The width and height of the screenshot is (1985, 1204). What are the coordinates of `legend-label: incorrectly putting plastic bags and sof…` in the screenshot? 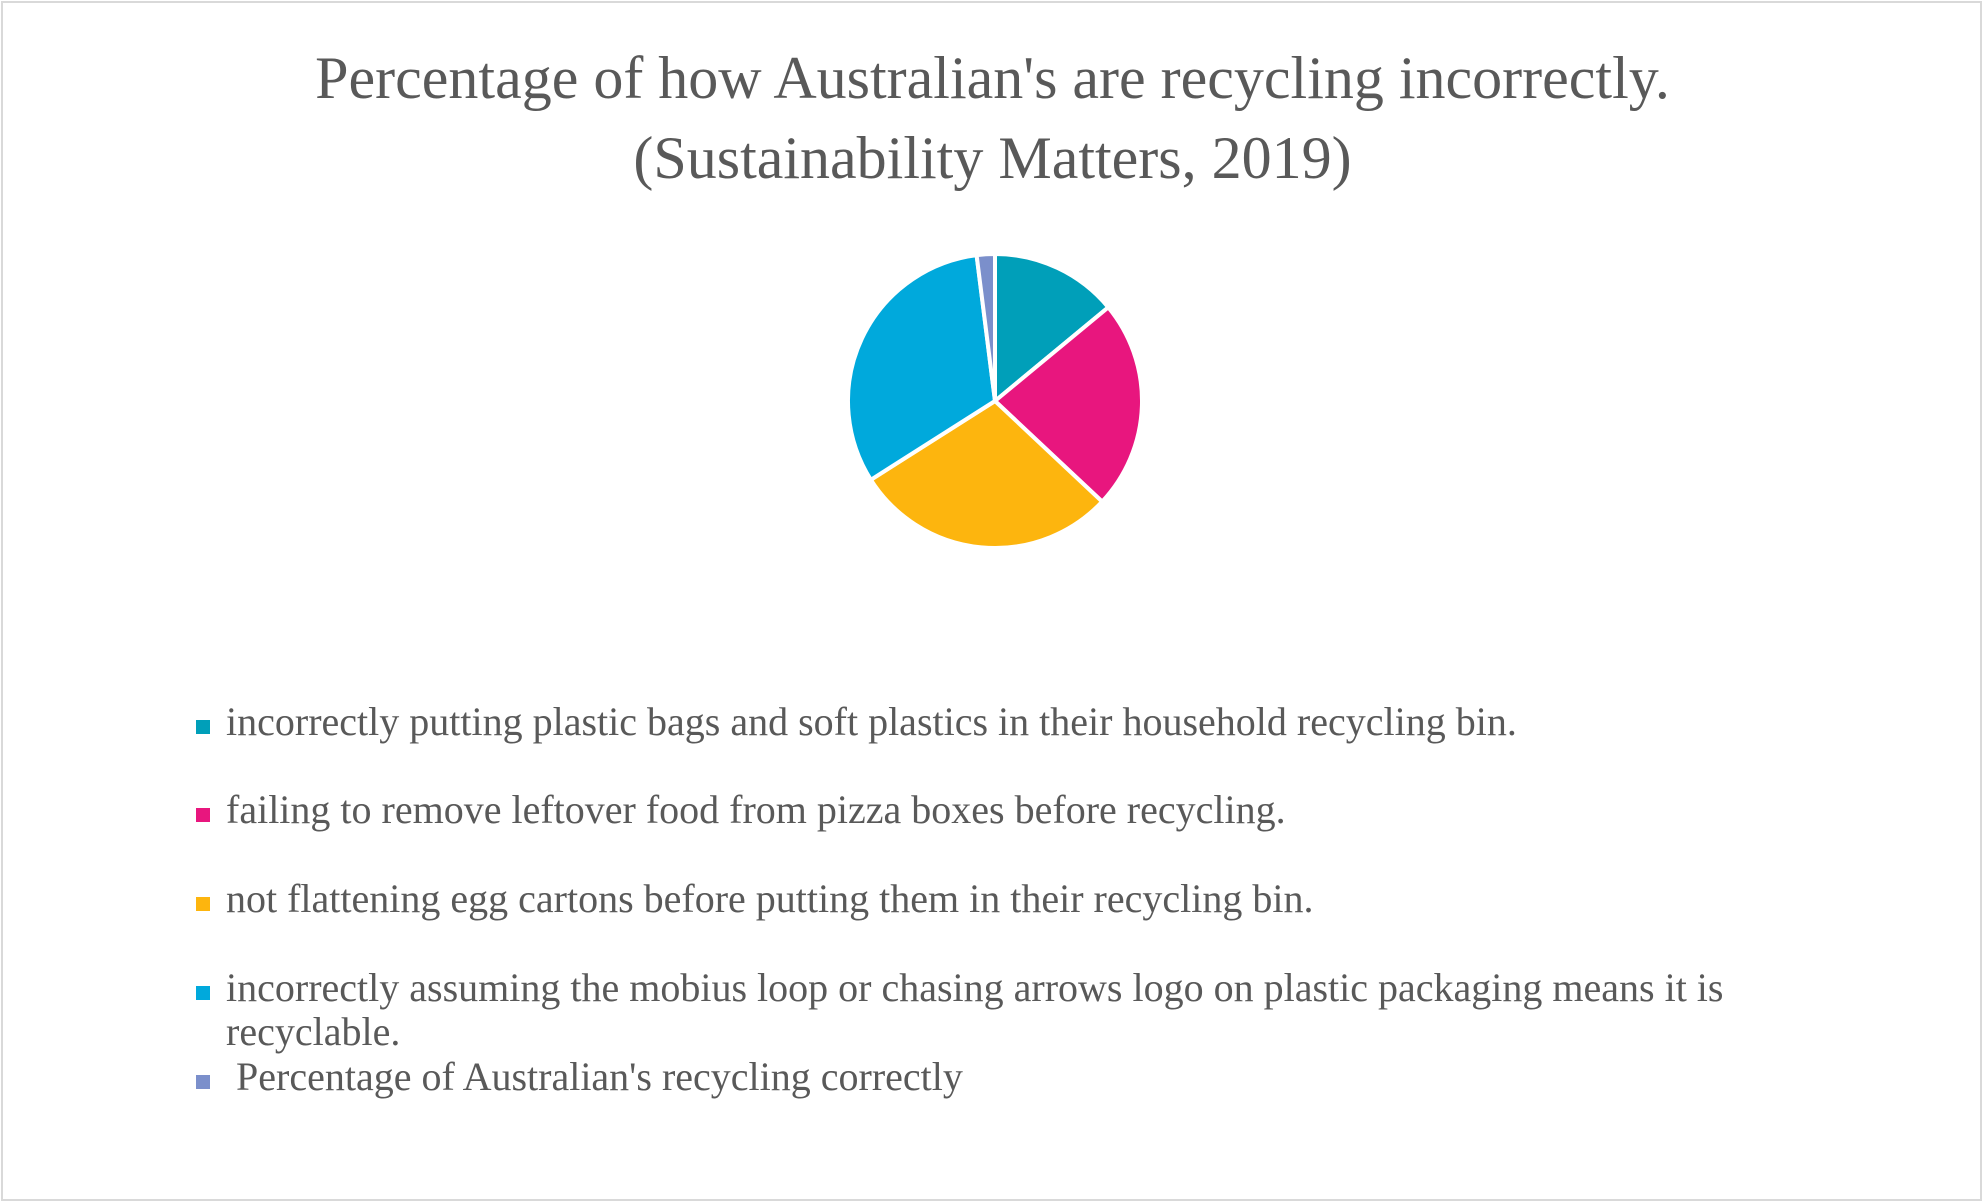 It's located at (871, 721).